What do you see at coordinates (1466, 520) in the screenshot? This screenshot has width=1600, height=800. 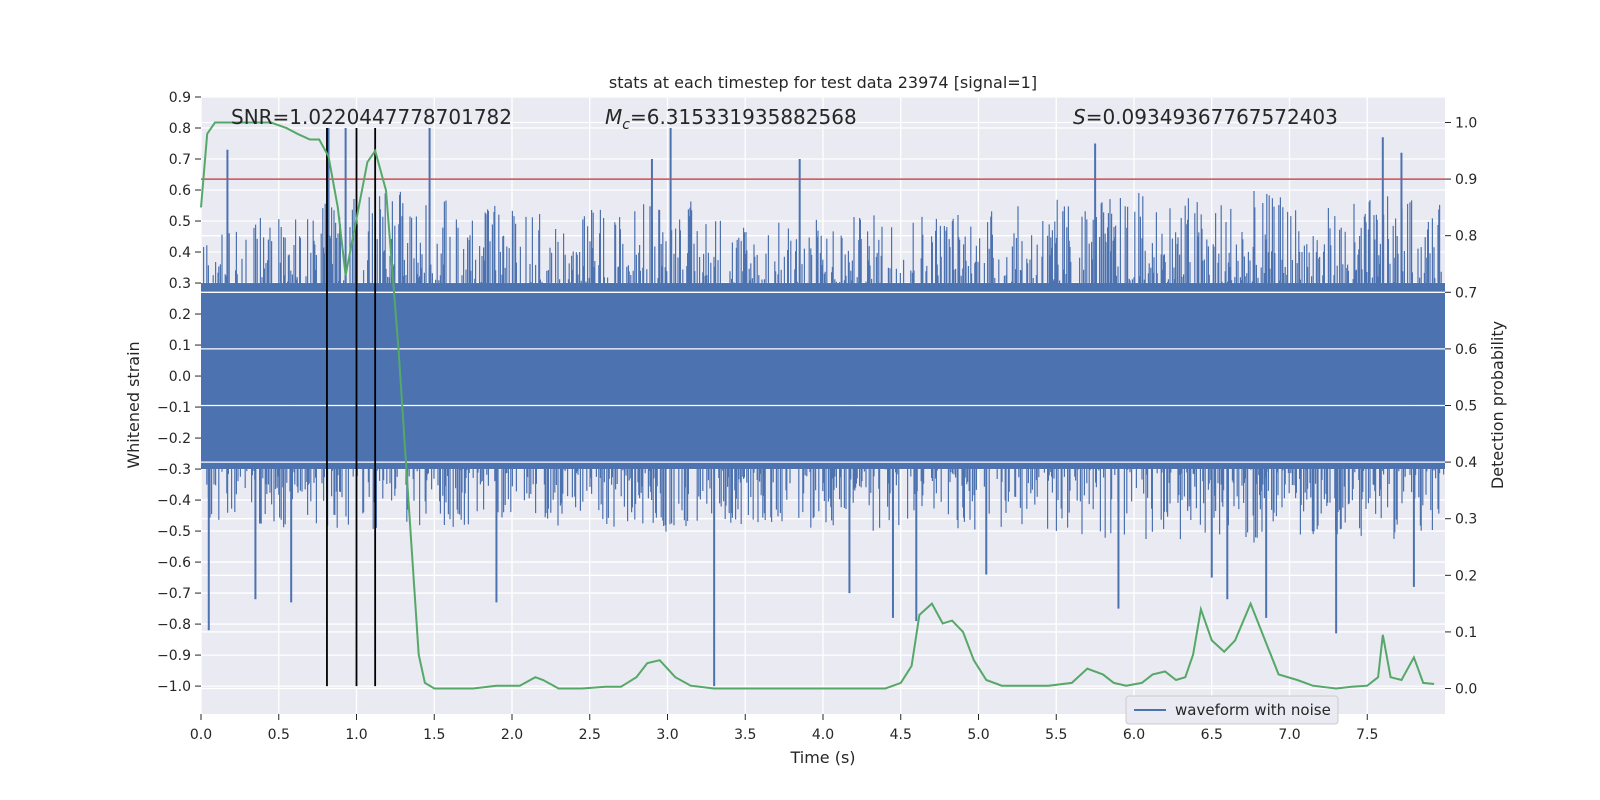 I see `y2-tick-label: 0.3` at bounding box center [1466, 520].